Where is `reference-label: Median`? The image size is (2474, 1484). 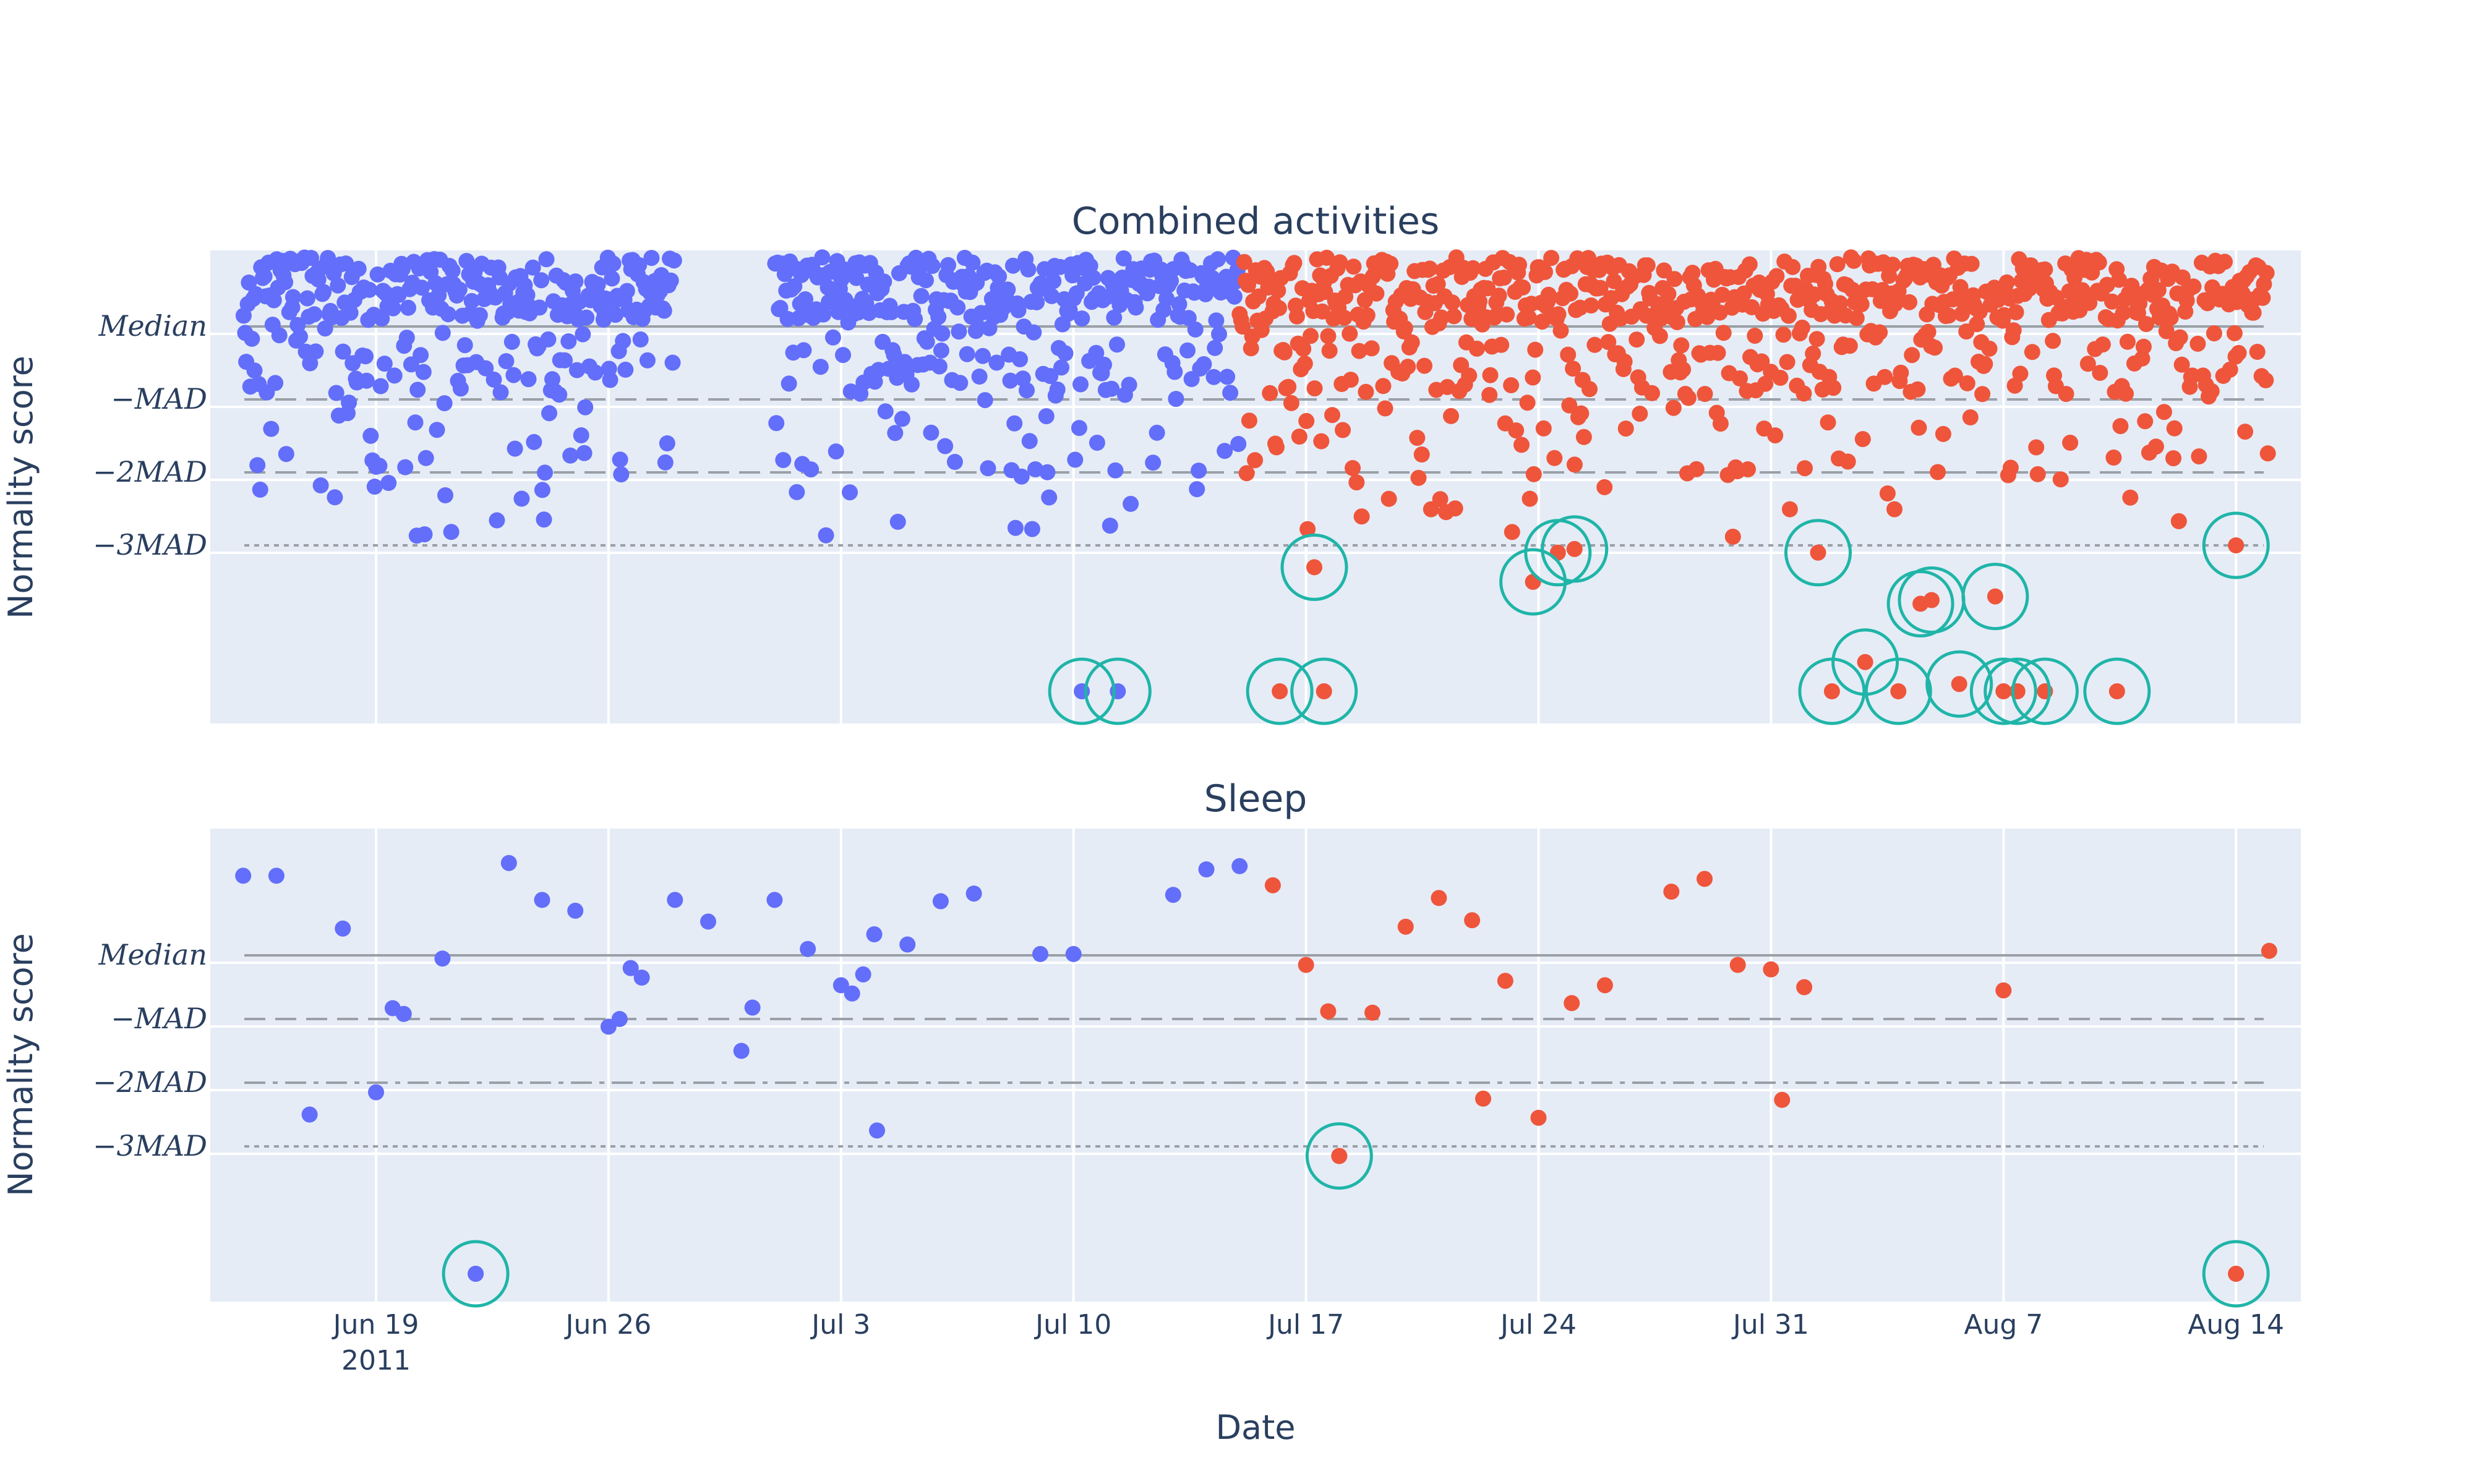
reference-label: Median is located at coordinates (152, 326).